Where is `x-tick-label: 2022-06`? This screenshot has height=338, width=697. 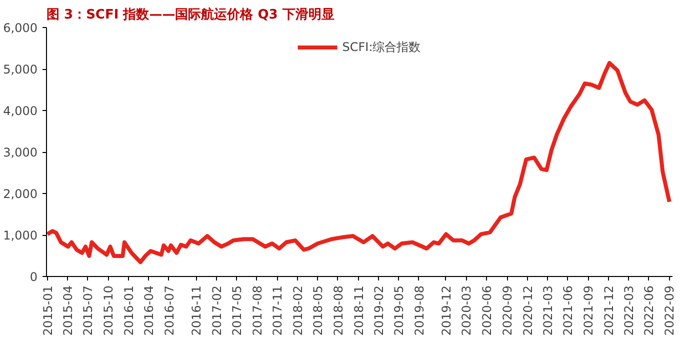 x-tick-label: 2022-06 is located at coordinates (649, 311).